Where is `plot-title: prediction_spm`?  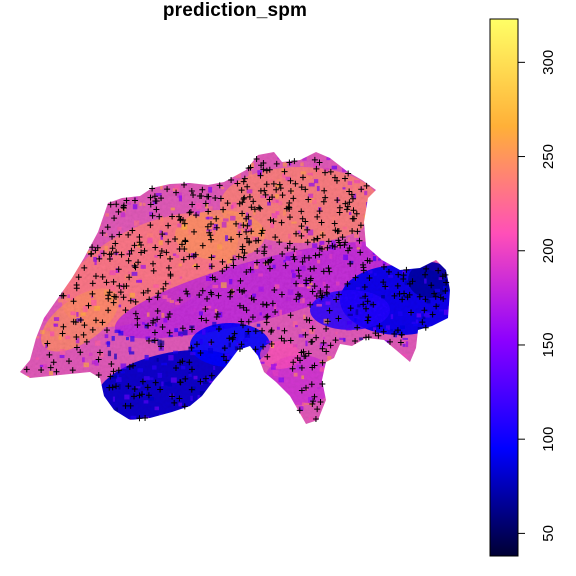
plot-title: prediction_spm is located at coordinates (235, 10).